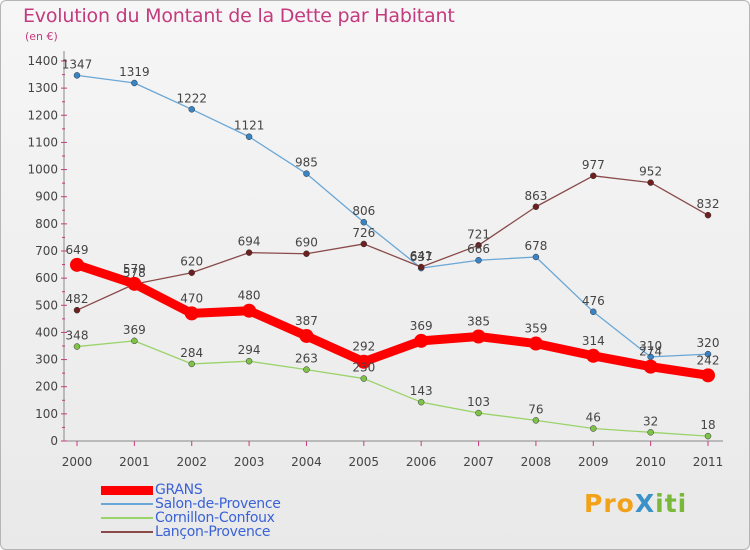 The width and height of the screenshot is (750, 550). I want to click on data-label-lan-on-provence: 721, so click(478, 234).